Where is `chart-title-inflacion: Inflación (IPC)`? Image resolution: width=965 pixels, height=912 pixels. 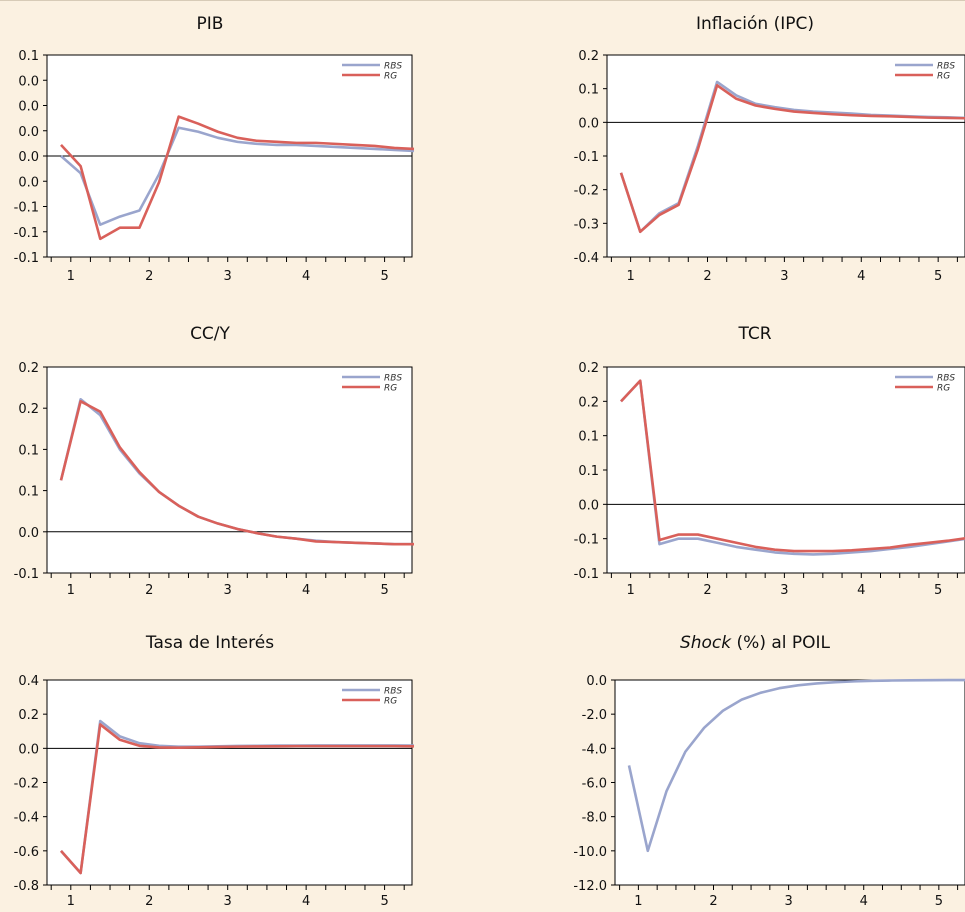 chart-title-inflacion: Inflación (IPC) is located at coordinates (755, 24).